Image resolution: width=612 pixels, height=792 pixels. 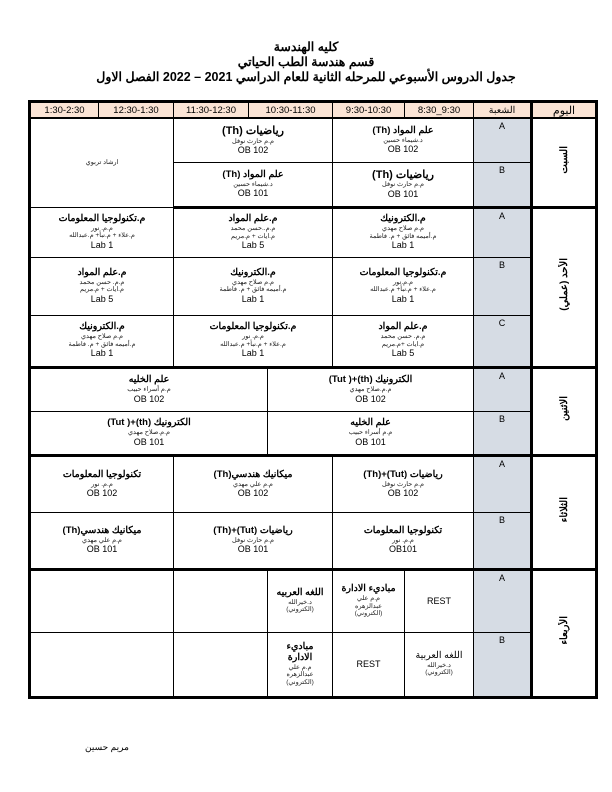 I want to click on day-label: الاثنين, so click(x=564, y=411).